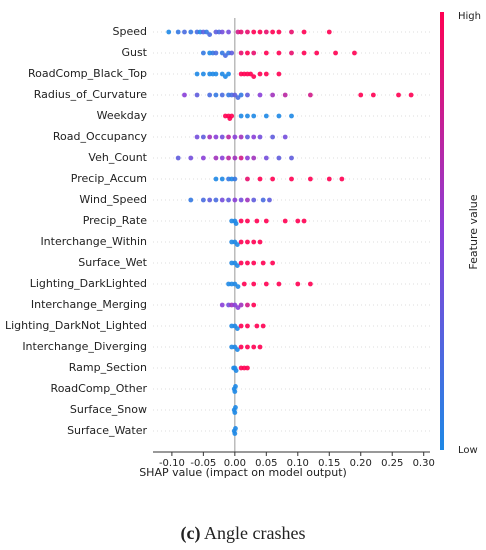 The image size is (486, 550). Describe the element at coordinates (172, 463) in the screenshot. I see `x-tick-label: -0.10` at that location.